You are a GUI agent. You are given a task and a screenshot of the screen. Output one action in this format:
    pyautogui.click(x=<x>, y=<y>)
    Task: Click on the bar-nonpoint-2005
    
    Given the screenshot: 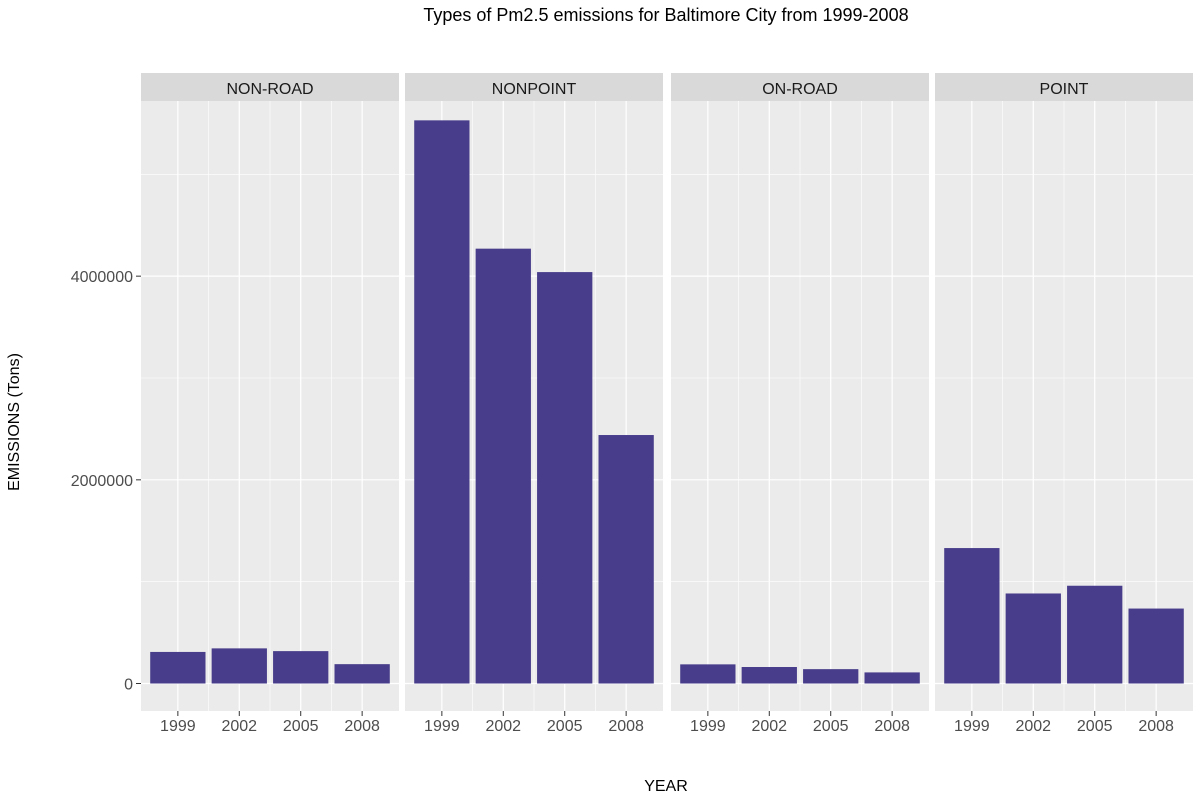 What is the action you would take?
    pyautogui.click(x=565, y=478)
    